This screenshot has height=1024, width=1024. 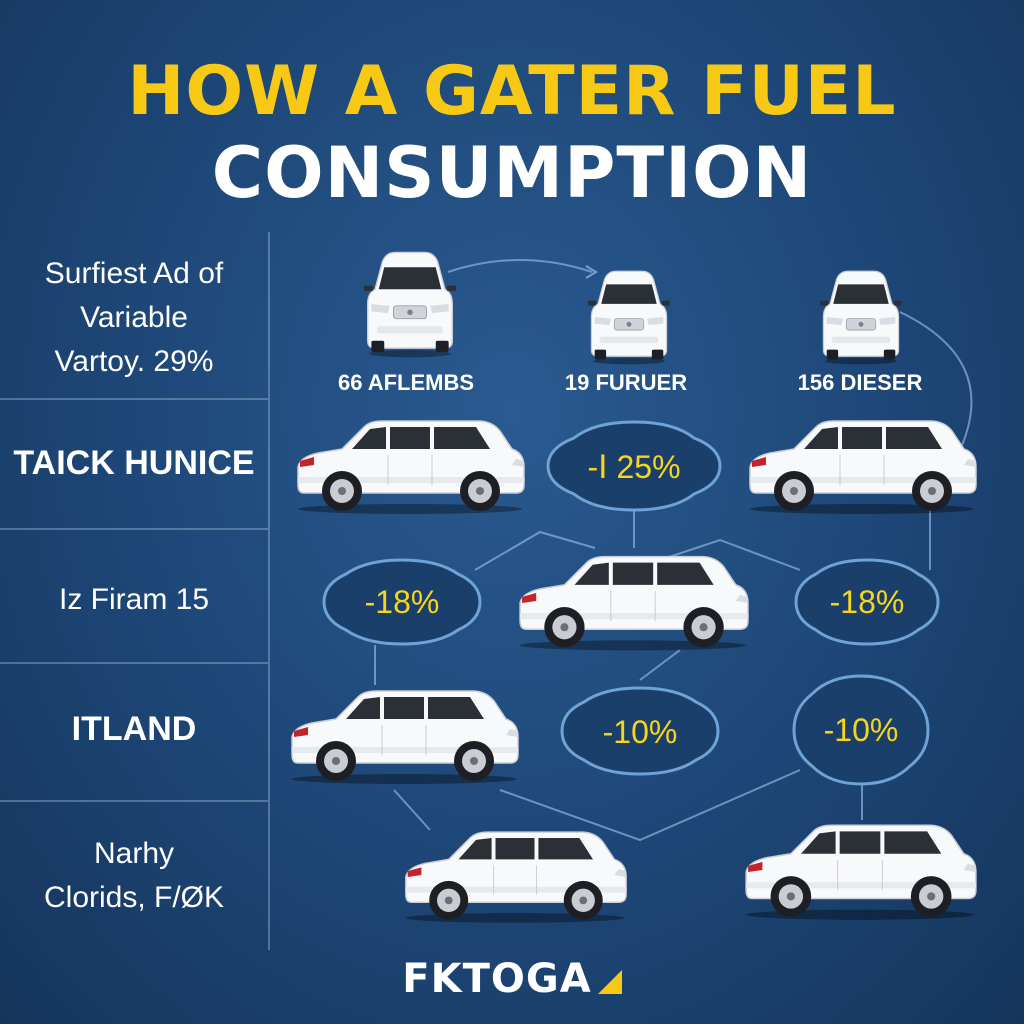 I want to click on row-label-line: Variable, so click(x=134, y=317).